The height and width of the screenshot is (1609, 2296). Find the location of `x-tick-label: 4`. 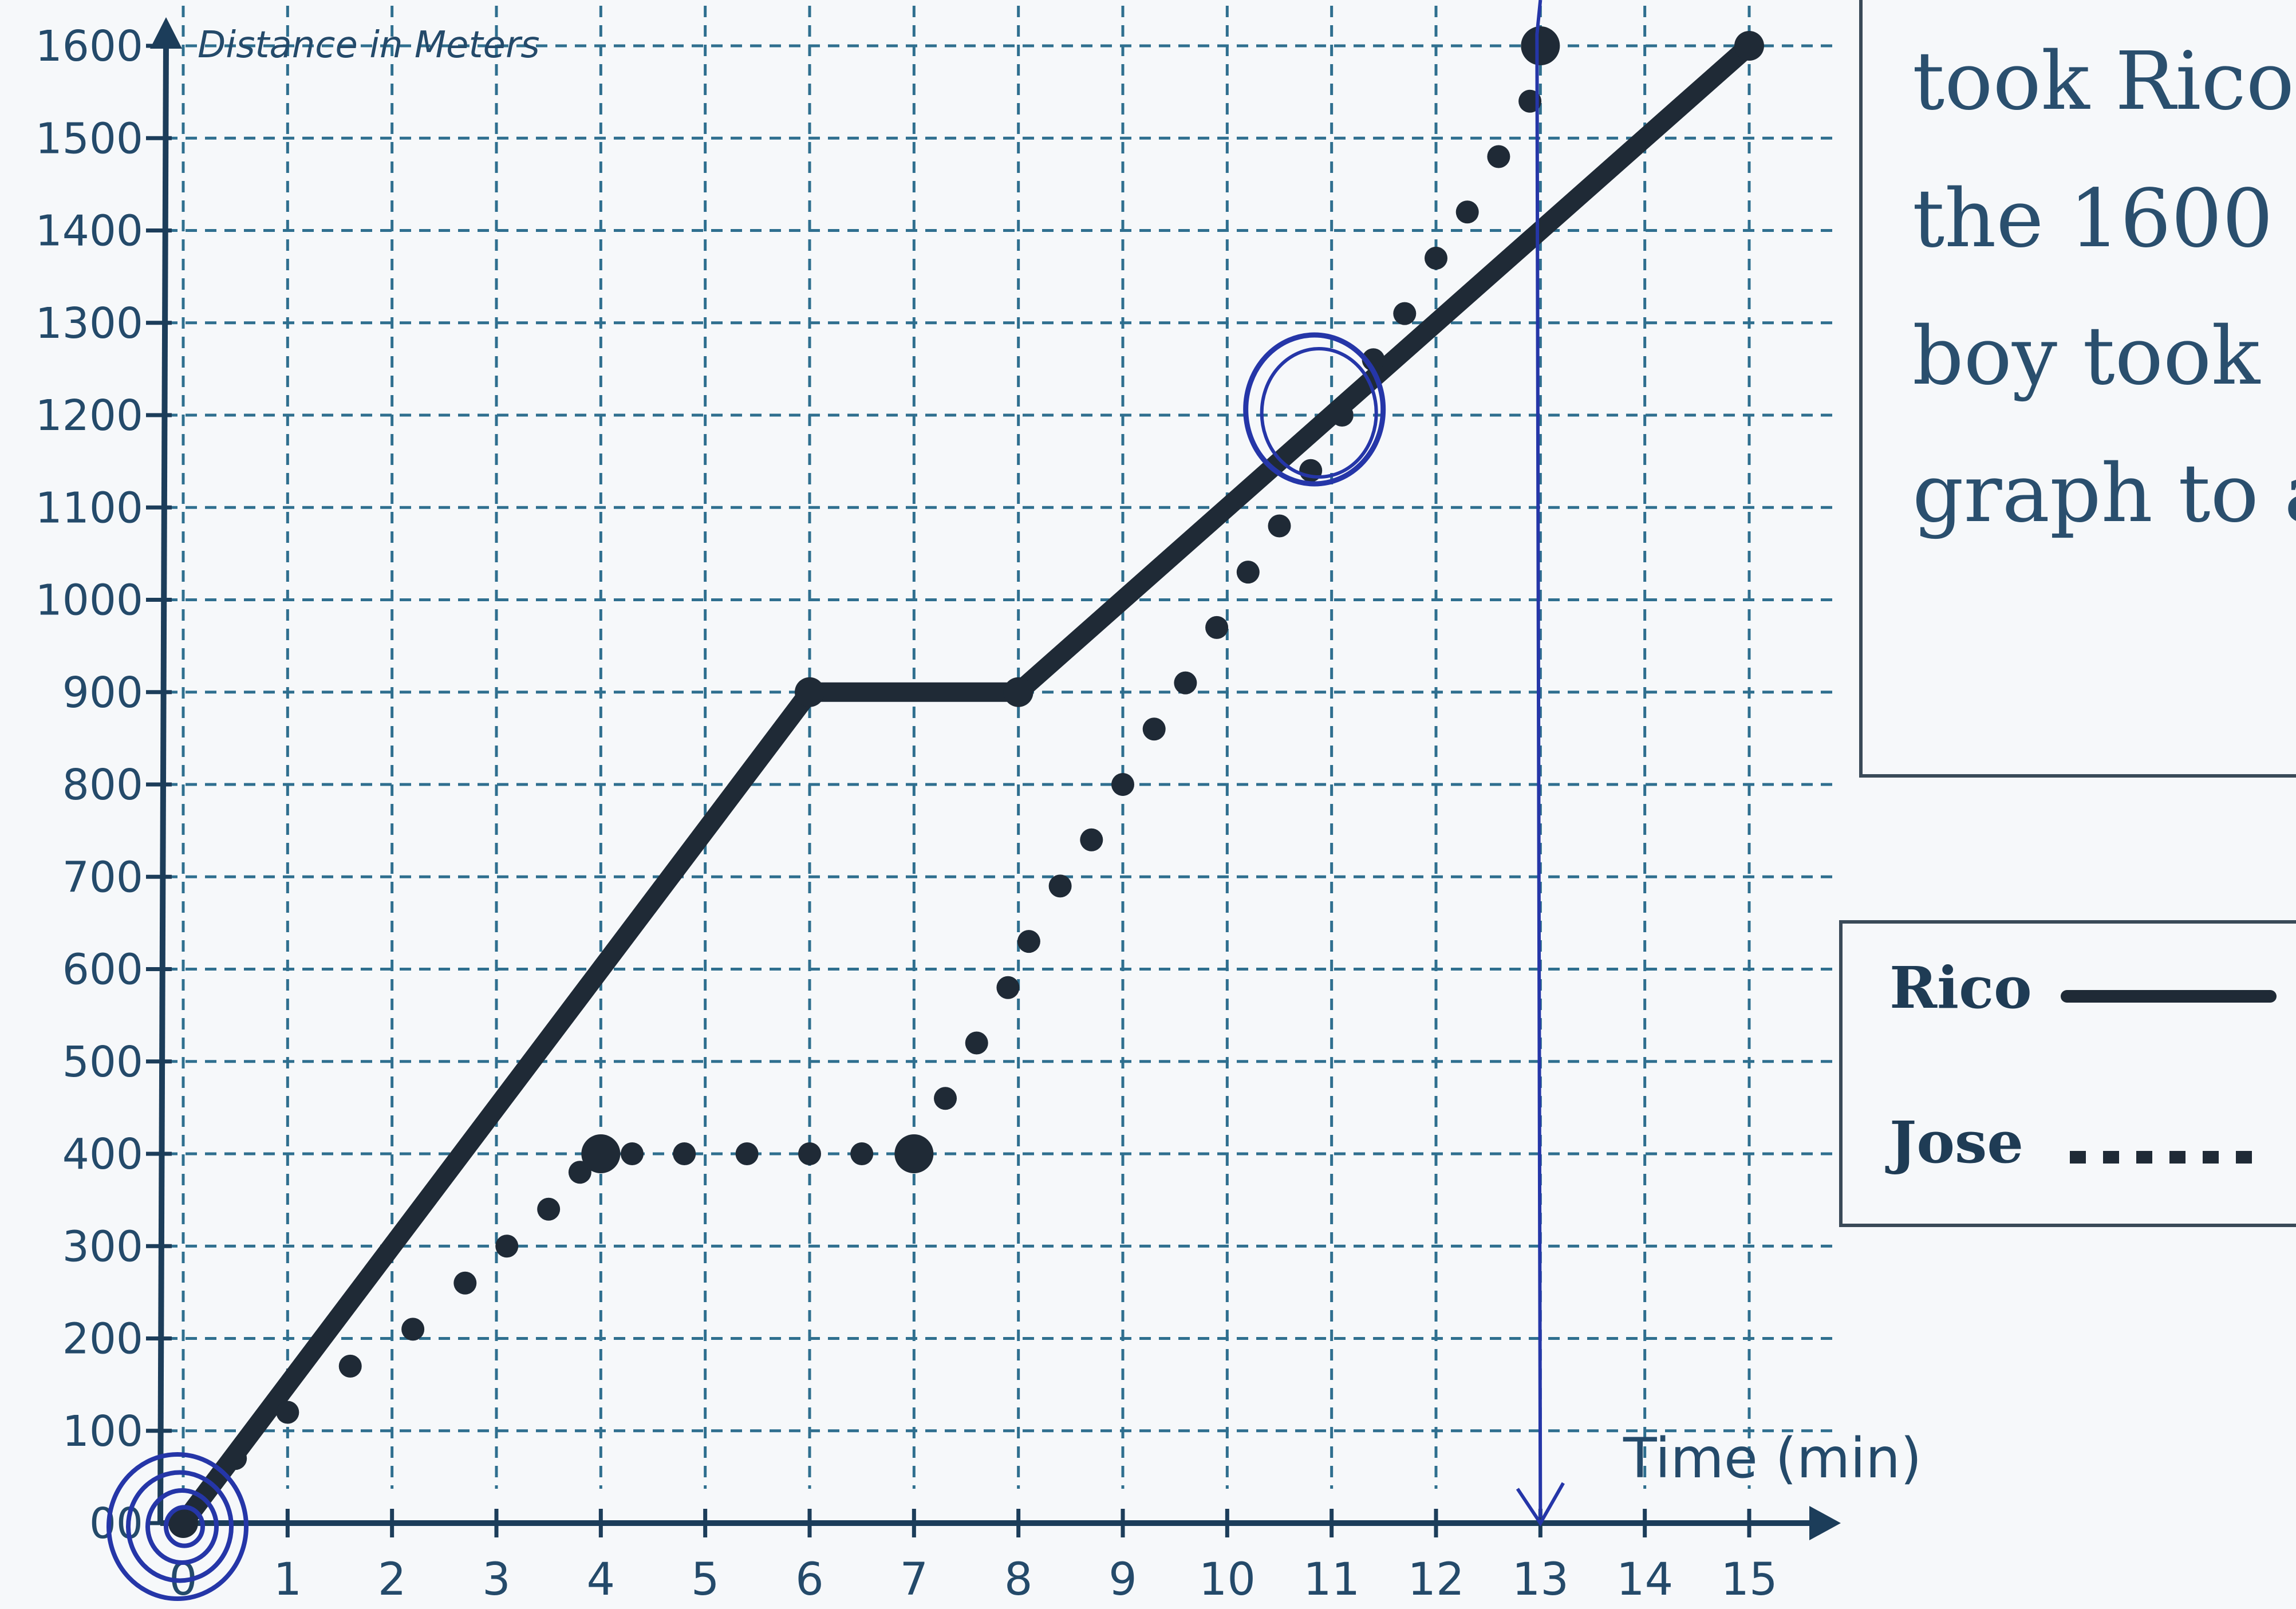

x-tick-label: 4 is located at coordinates (601, 1580).